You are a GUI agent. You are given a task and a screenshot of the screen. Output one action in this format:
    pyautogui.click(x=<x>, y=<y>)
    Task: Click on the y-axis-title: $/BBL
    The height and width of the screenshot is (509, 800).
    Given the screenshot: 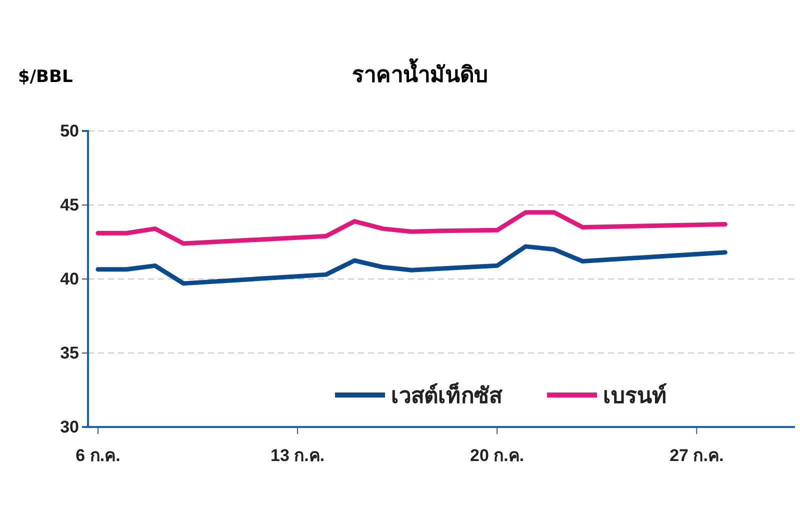 What is the action you would take?
    pyautogui.click(x=45, y=77)
    